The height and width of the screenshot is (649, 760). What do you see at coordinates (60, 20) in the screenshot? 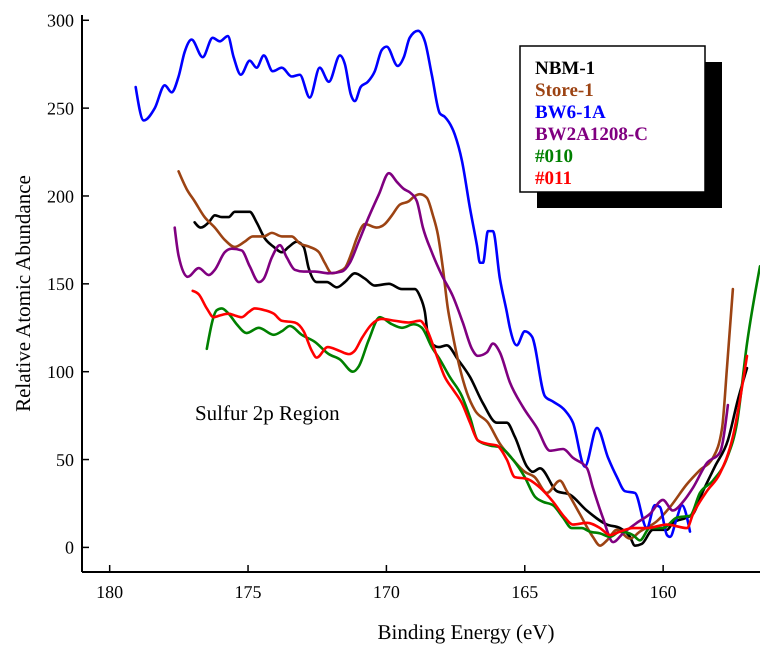
I see `y-tick-label: 300` at bounding box center [60, 20].